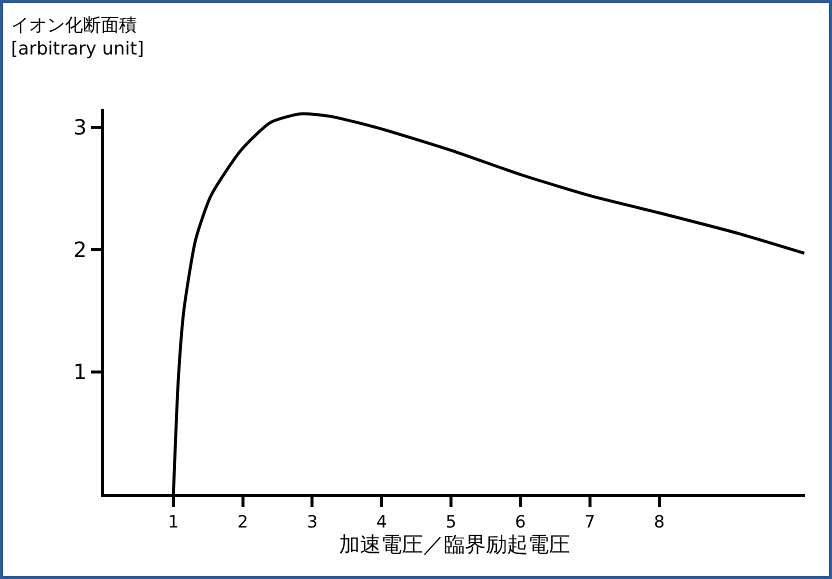 The height and width of the screenshot is (579, 832). I want to click on x-tick-label: 4, so click(382, 522).